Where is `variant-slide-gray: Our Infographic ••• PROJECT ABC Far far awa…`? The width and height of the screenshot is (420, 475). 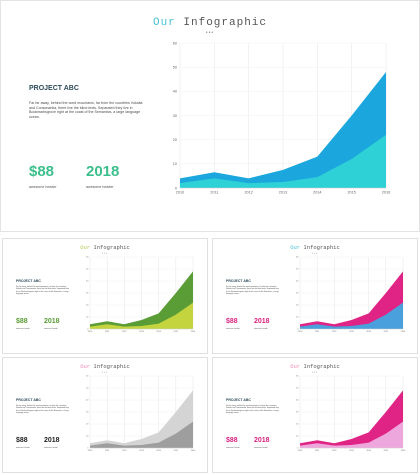 variant-slide-gray: Our Infographic ••• PROJECT ABC Far far awa… is located at coordinates (105, 415).